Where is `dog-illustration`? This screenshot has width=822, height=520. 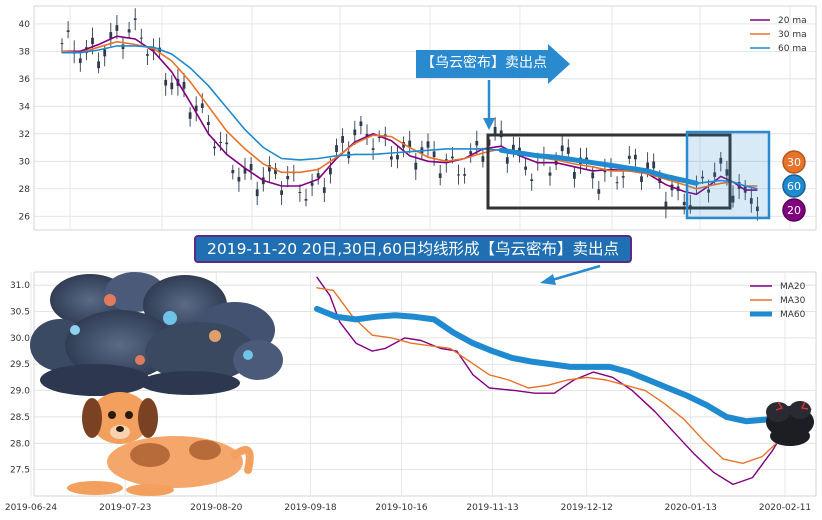
dog-illustration is located at coordinates (160, 444).